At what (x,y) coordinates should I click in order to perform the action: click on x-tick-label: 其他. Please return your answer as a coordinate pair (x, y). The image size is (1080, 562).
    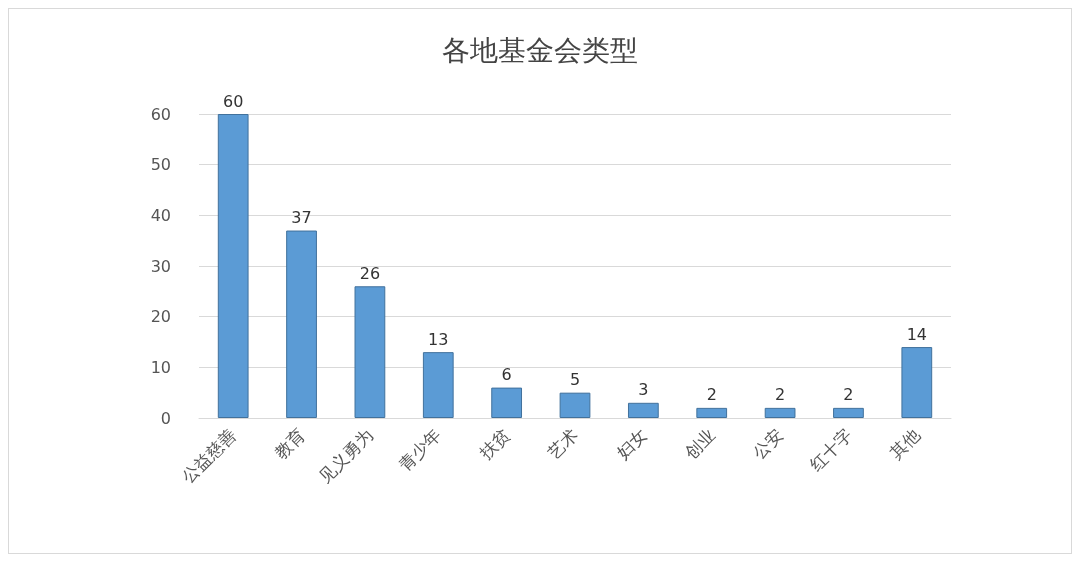
    Looking at the image, I should click on (904, 444).